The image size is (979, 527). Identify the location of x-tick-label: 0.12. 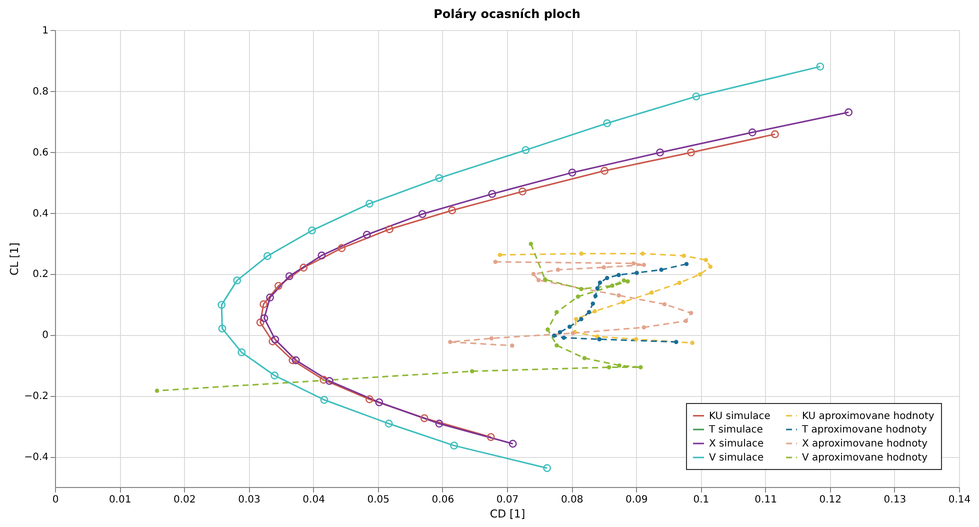
(830, 500).